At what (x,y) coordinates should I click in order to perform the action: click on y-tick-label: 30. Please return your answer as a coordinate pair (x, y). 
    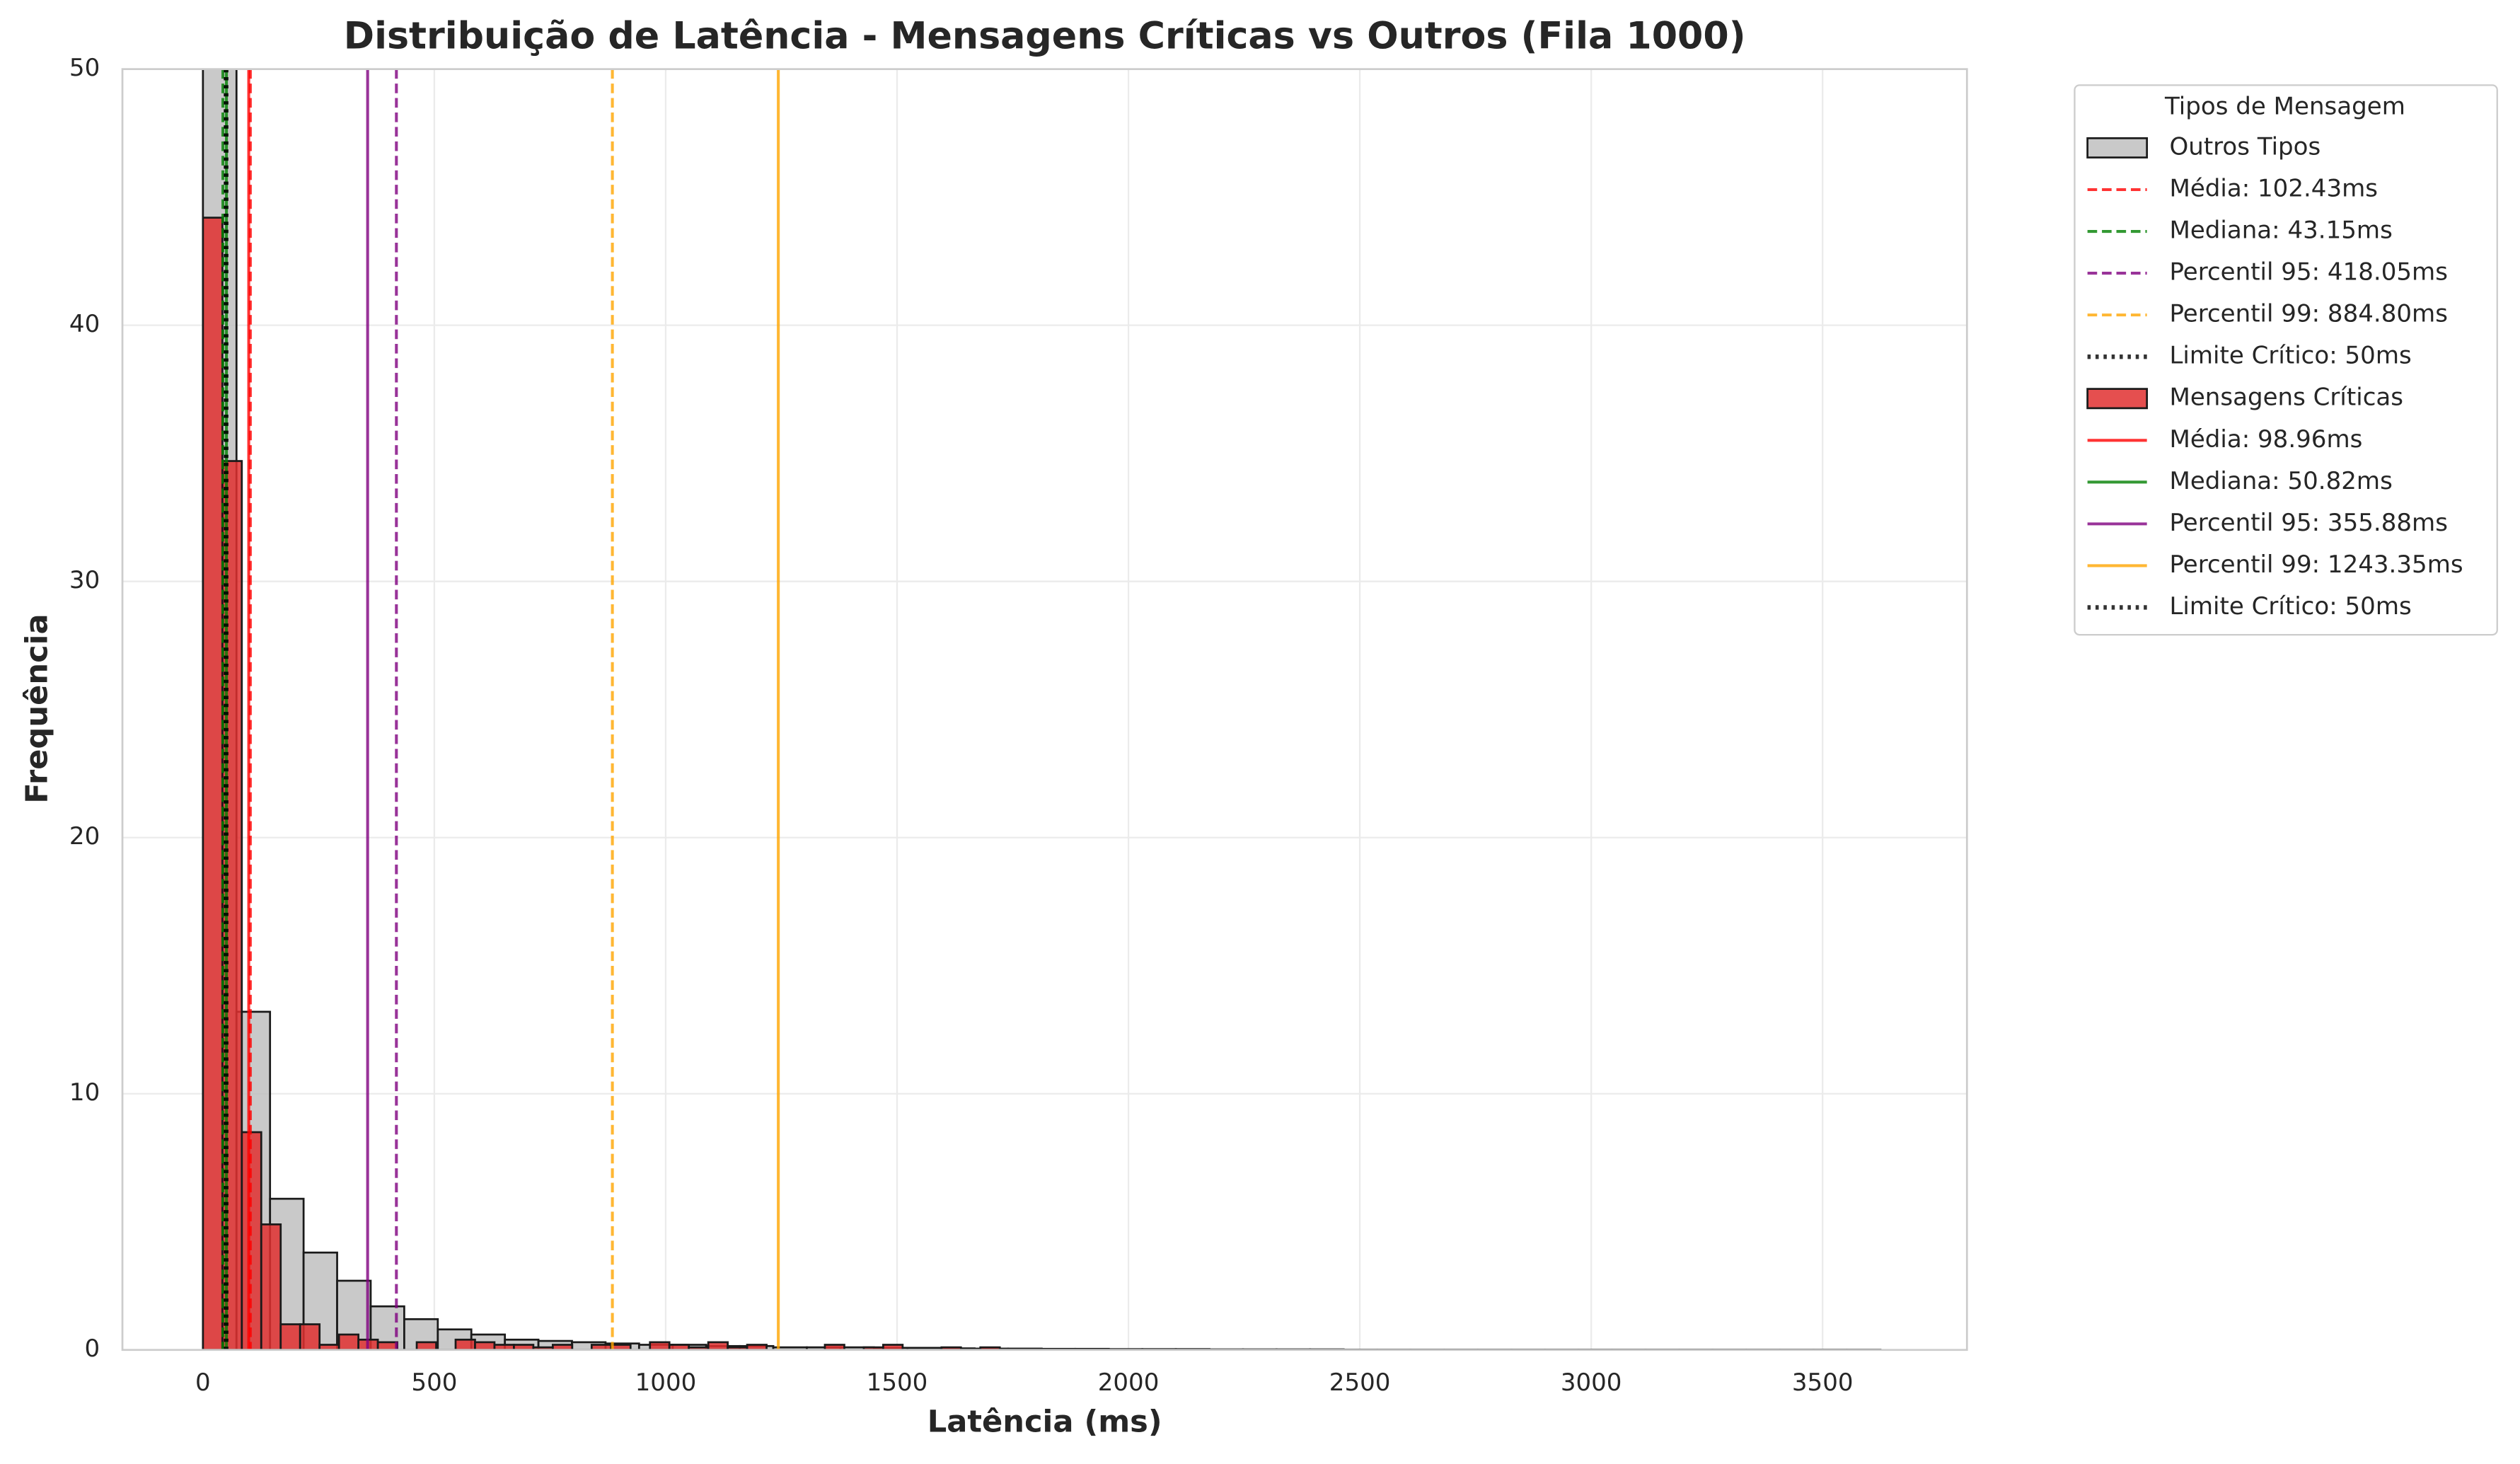
    Looking at the image, I should click on (85, 580).